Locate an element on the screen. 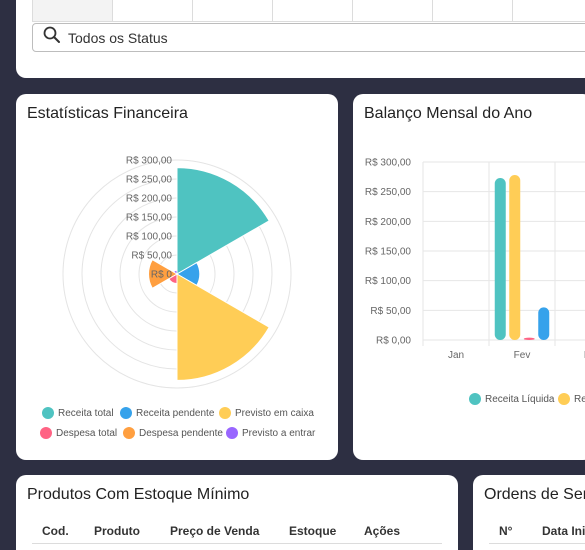 This screenshot has height=550, width=585. y-tick-label: R$ 150,00 is located at coordinates (388, 252).